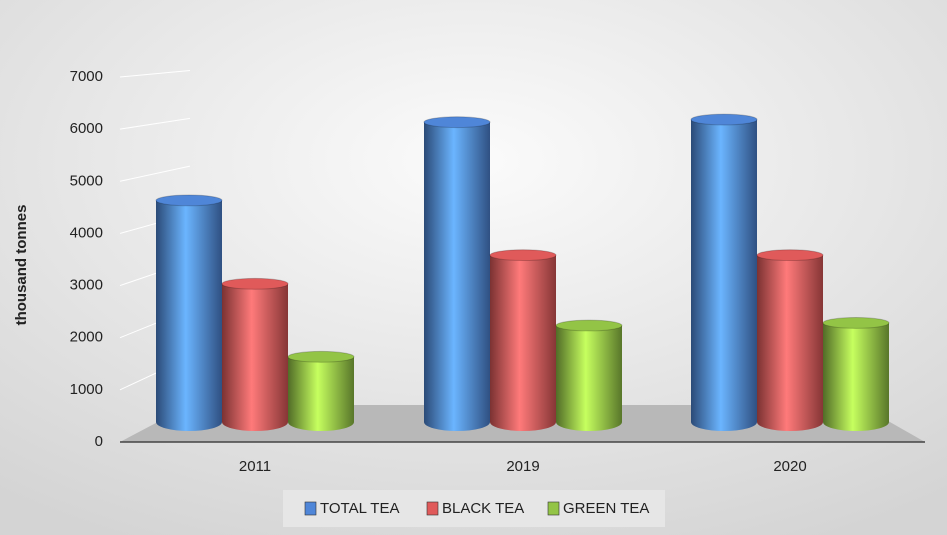  I want to click on y-tick-label: 0, so click(99, 441).